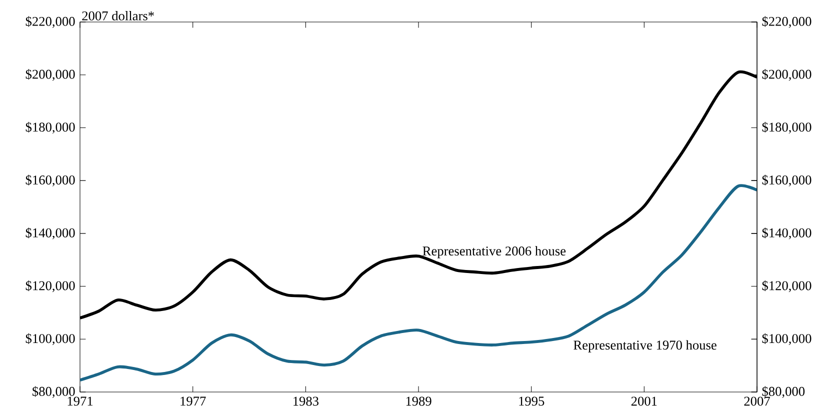  Describe the element at coordinates (50, 286) in the screenshot. I see `y-tick-label: $120,000` at that location.